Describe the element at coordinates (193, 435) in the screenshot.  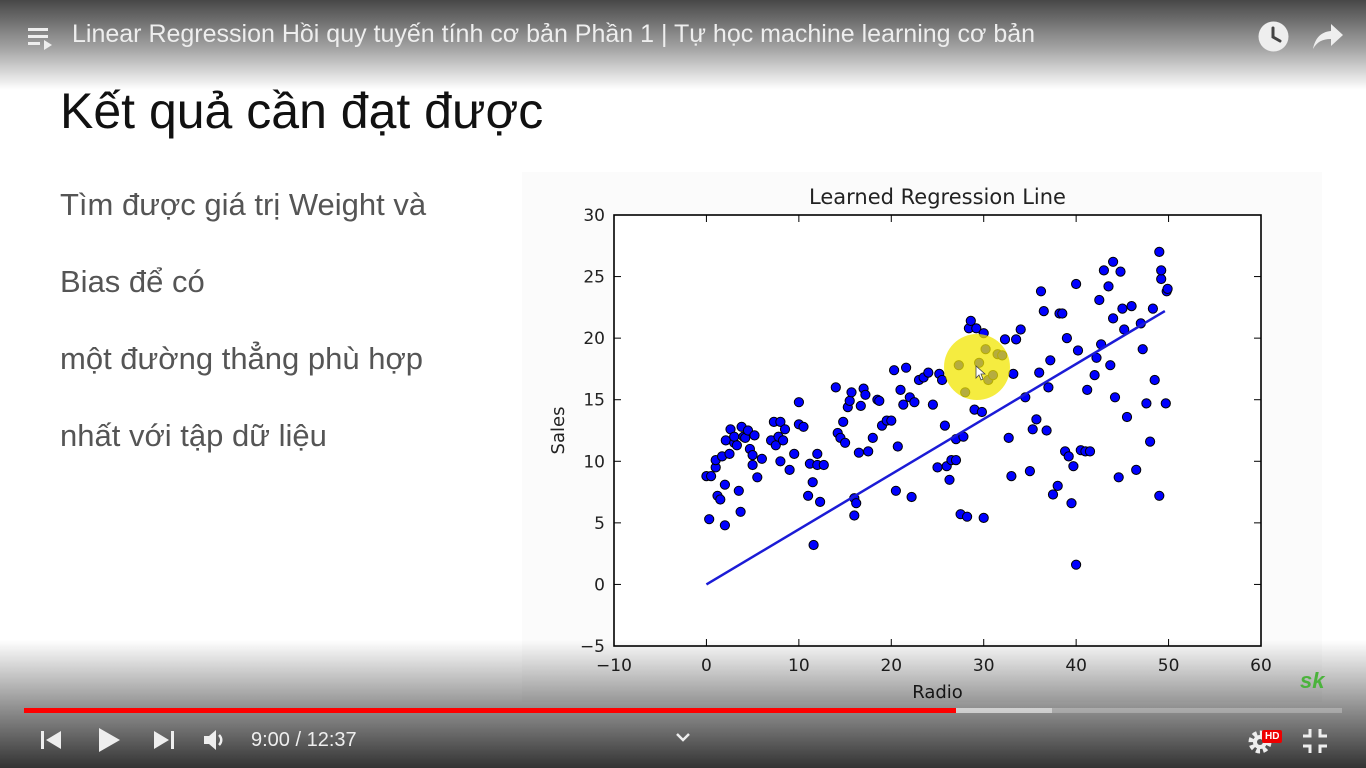
I see `slide-text-line-4: nhất với tập dữ liệu` at that location.